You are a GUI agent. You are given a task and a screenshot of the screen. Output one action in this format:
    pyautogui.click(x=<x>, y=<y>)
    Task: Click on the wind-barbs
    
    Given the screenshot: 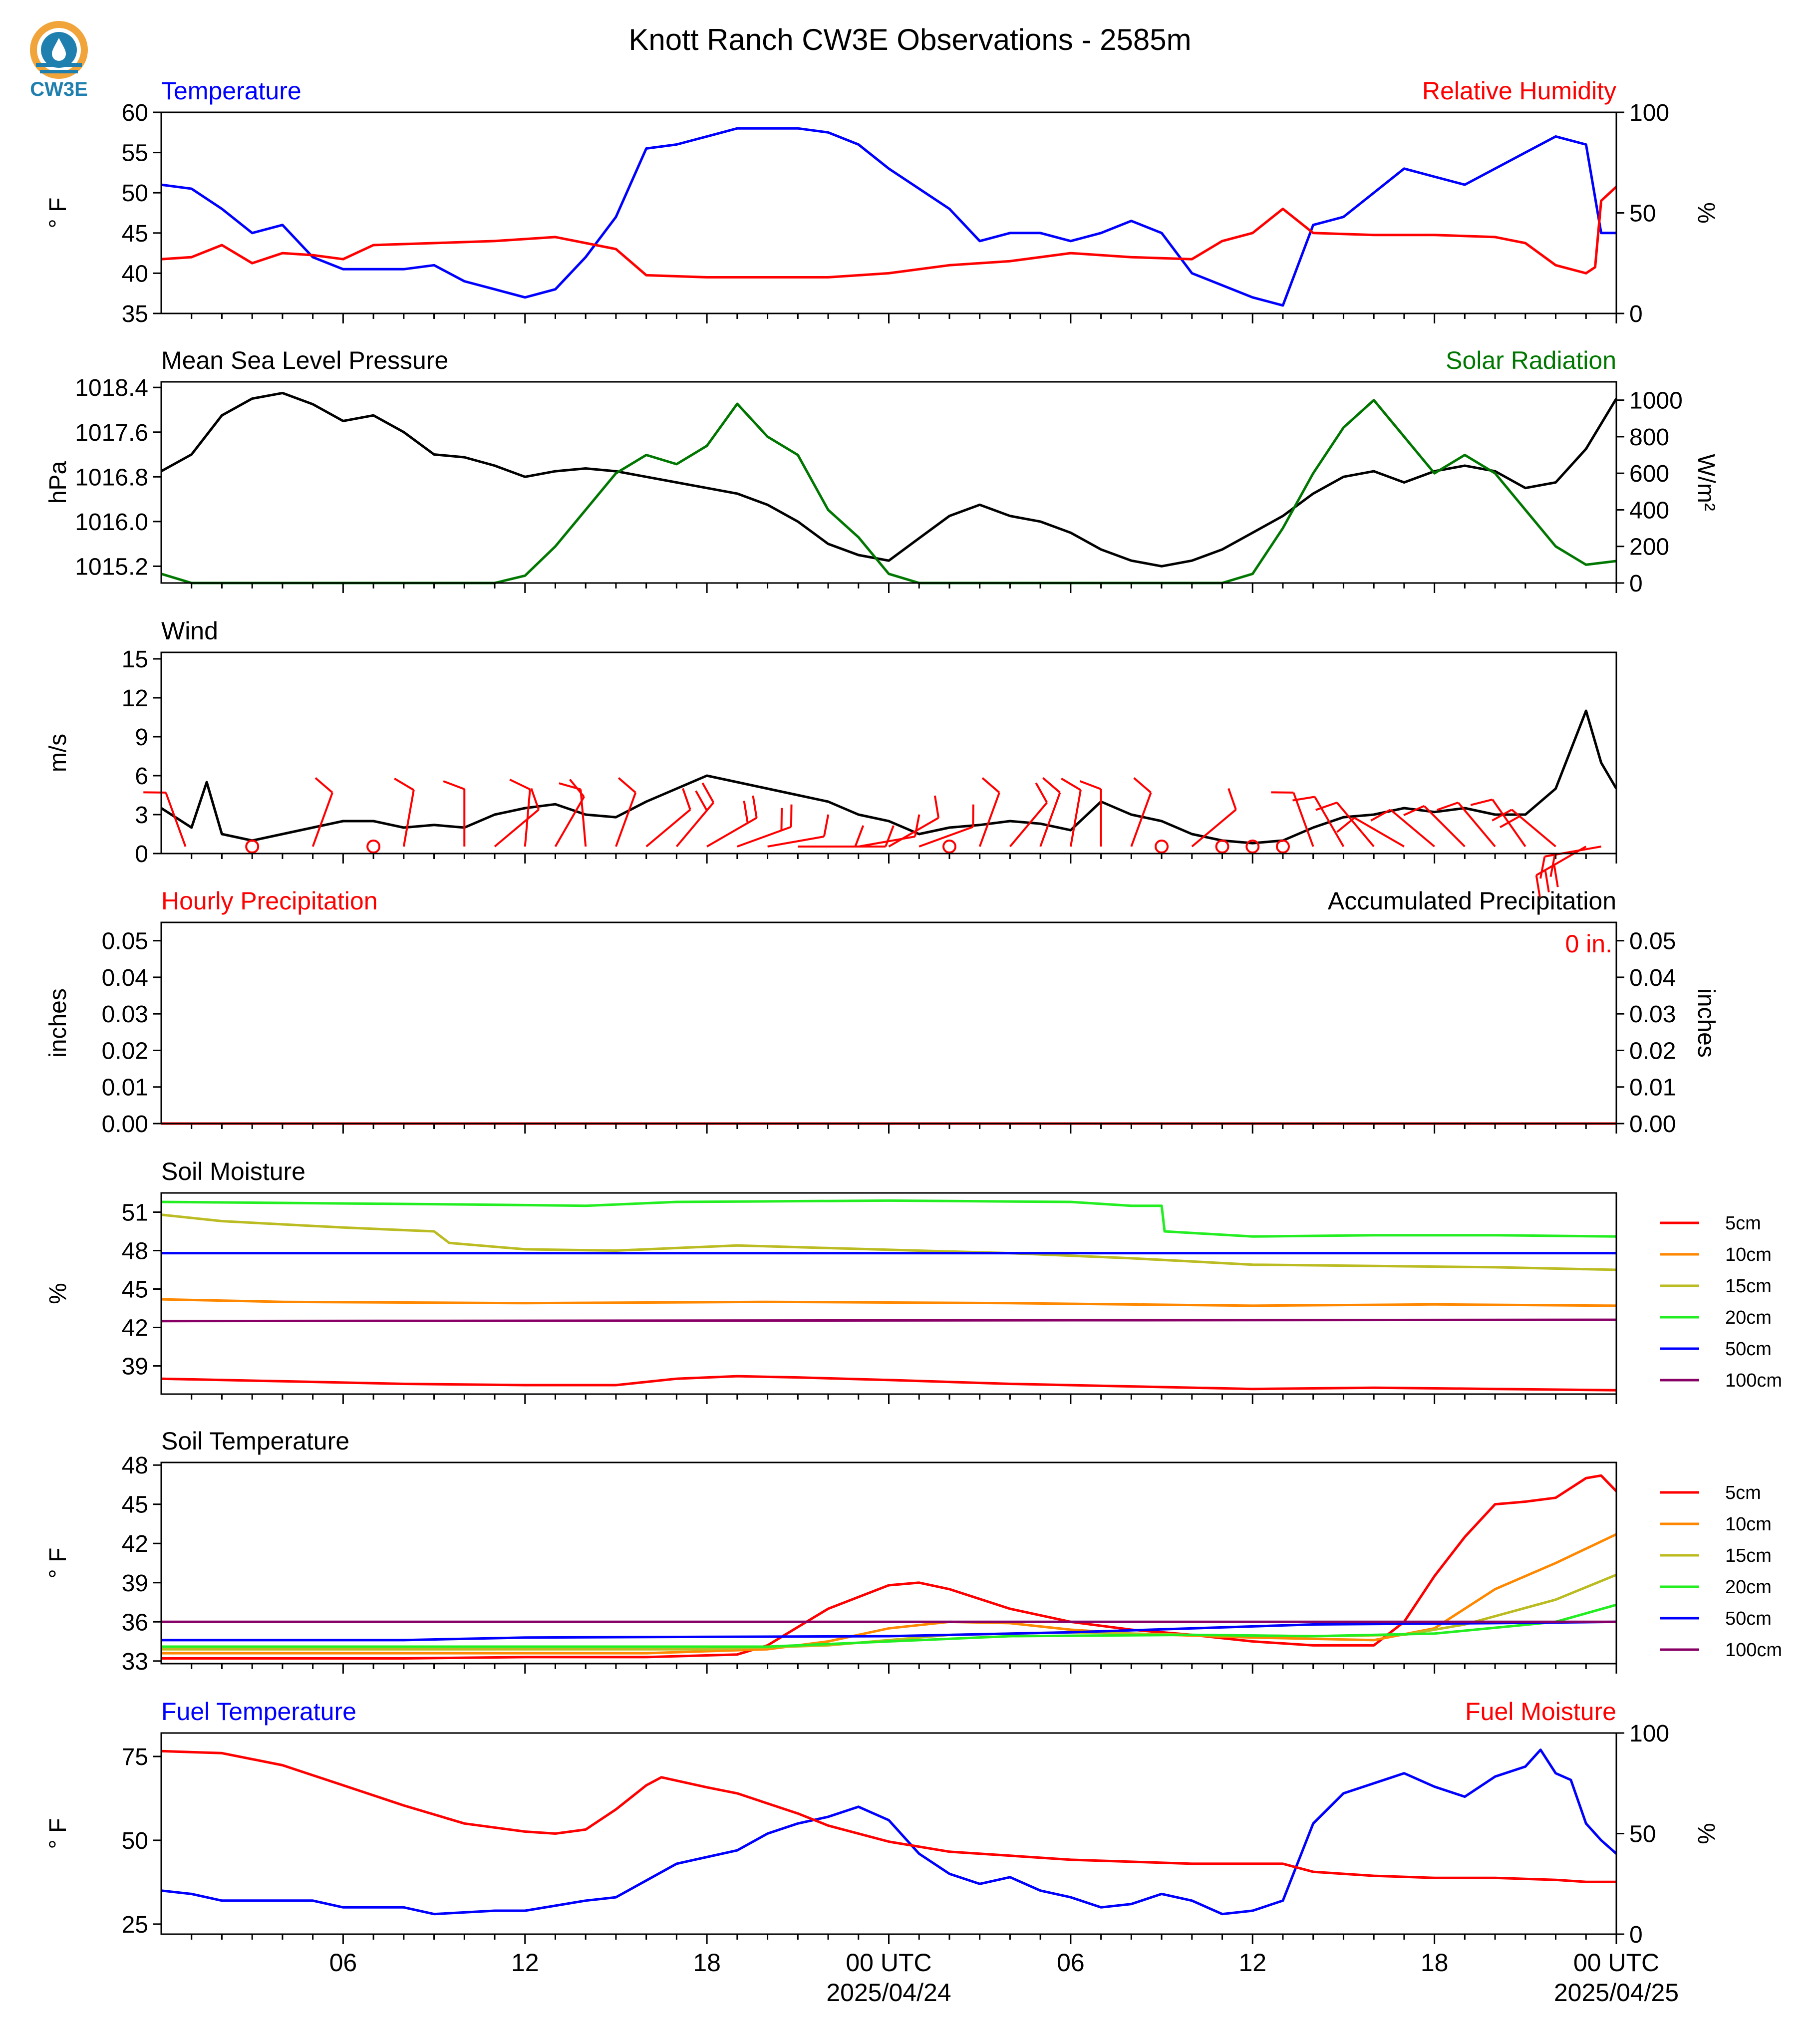 What is the action you would take?
    pyautogui.click(x=872, y=837)
    